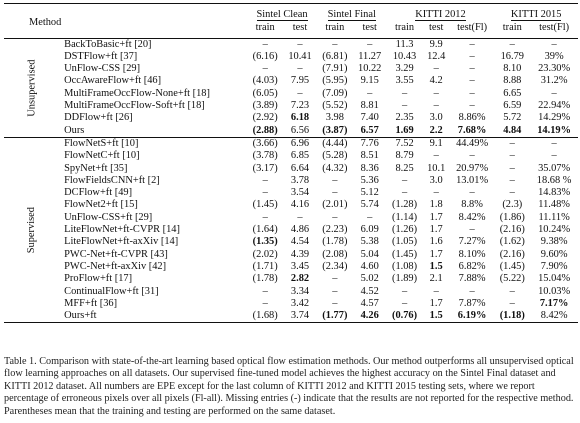 Image resolution: width=580 pixels, height=423 pixels. I want to click on table-cell: (1.35), so click(265, 242).